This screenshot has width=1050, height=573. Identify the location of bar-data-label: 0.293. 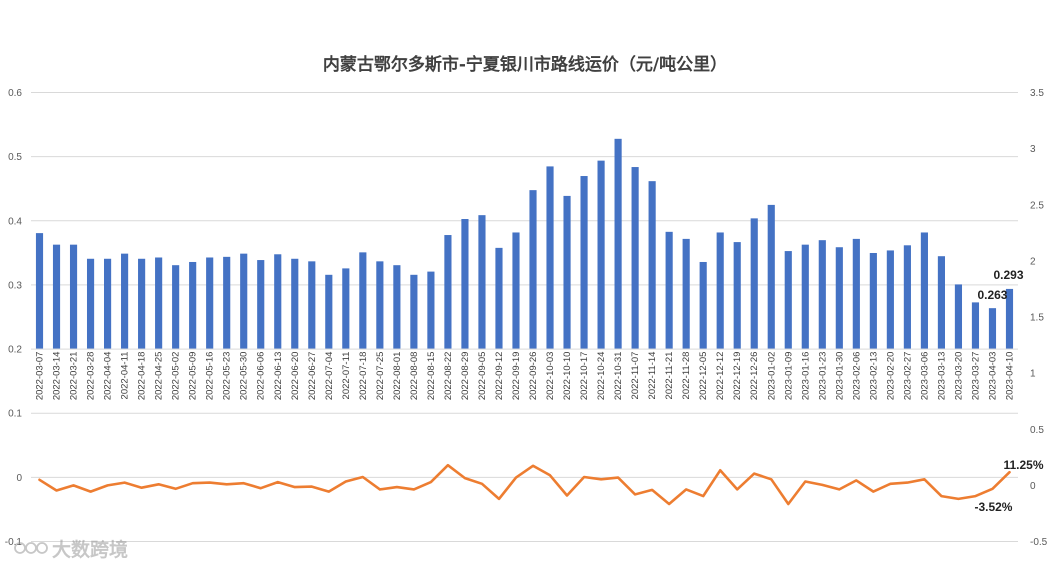
(1008, 275).